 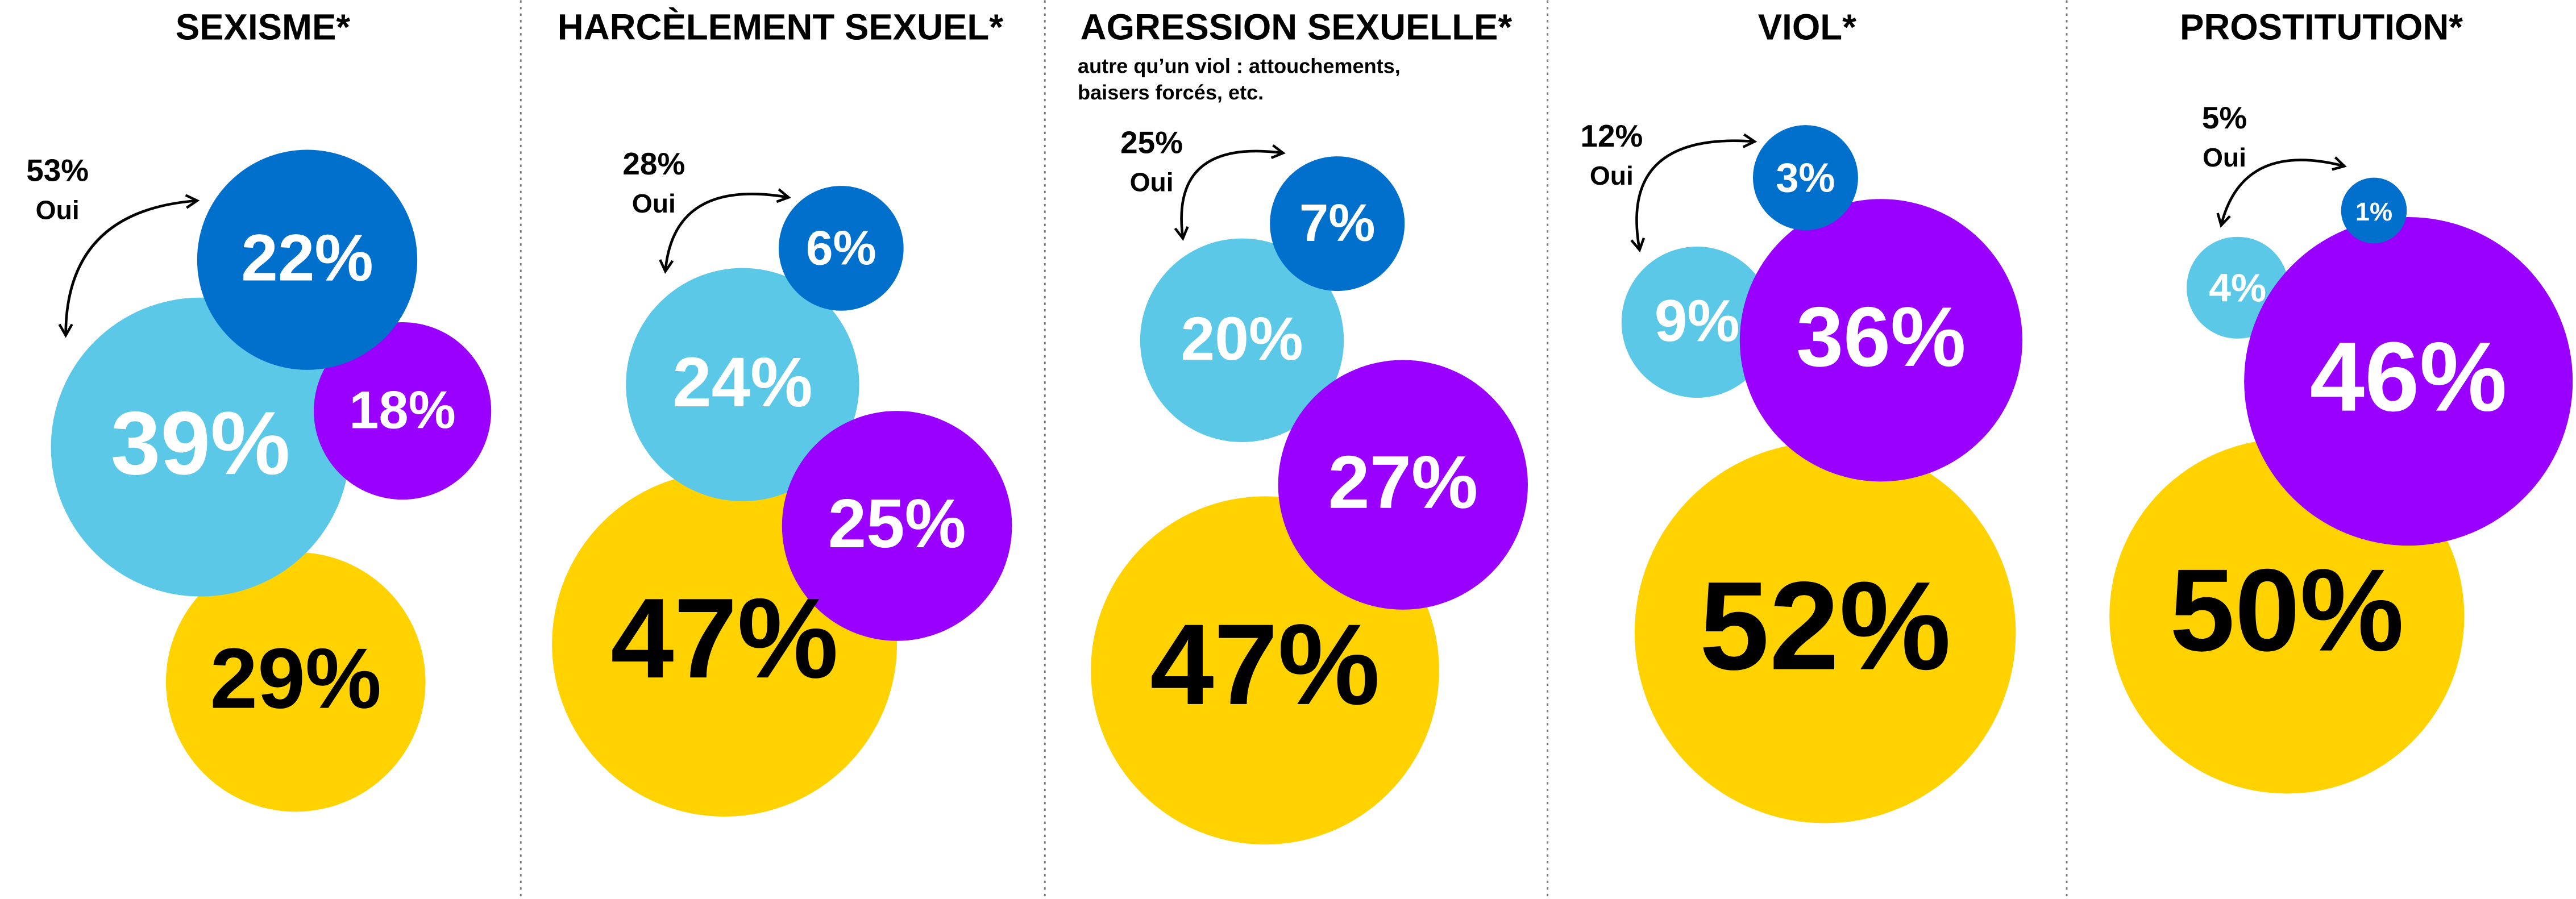 I want to click on bubble-label: 18%, so click(x=402, y=410).